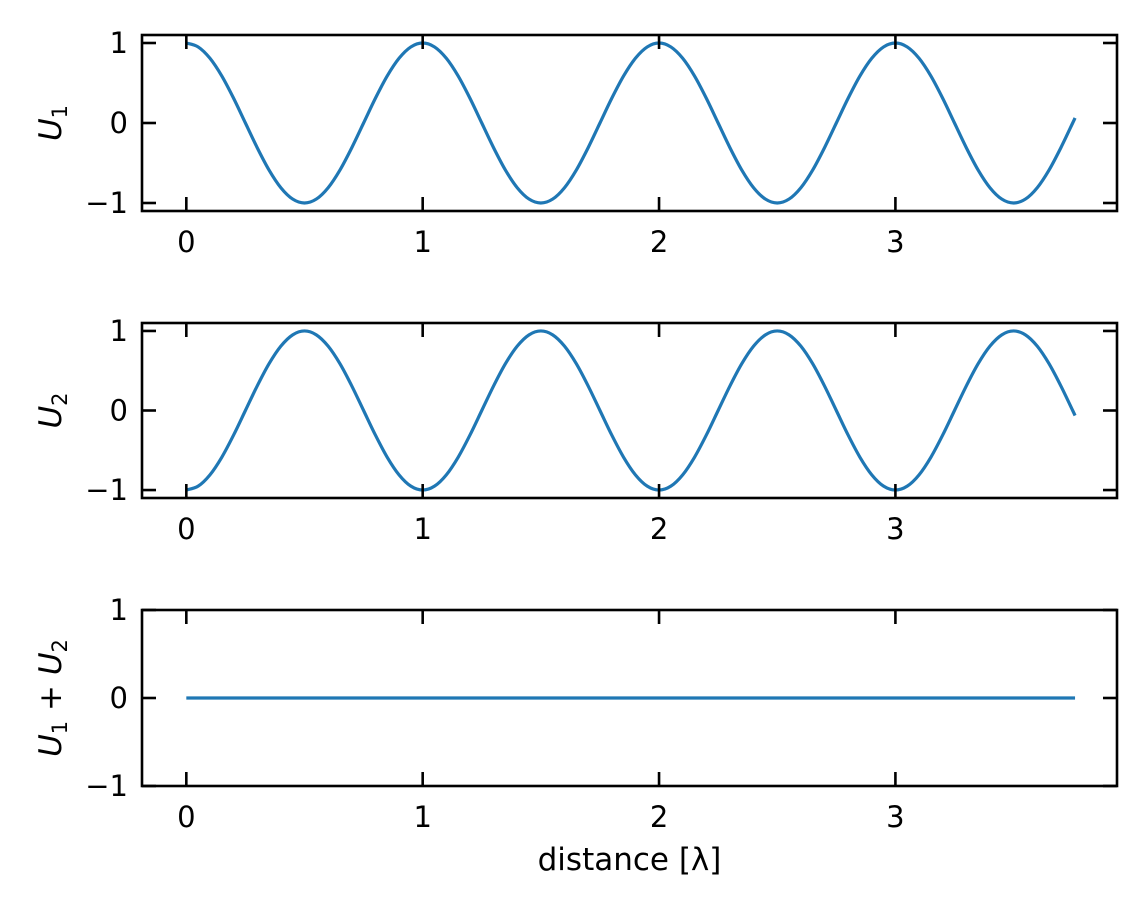  I want to click on series-line-u2, so click(631, 410).